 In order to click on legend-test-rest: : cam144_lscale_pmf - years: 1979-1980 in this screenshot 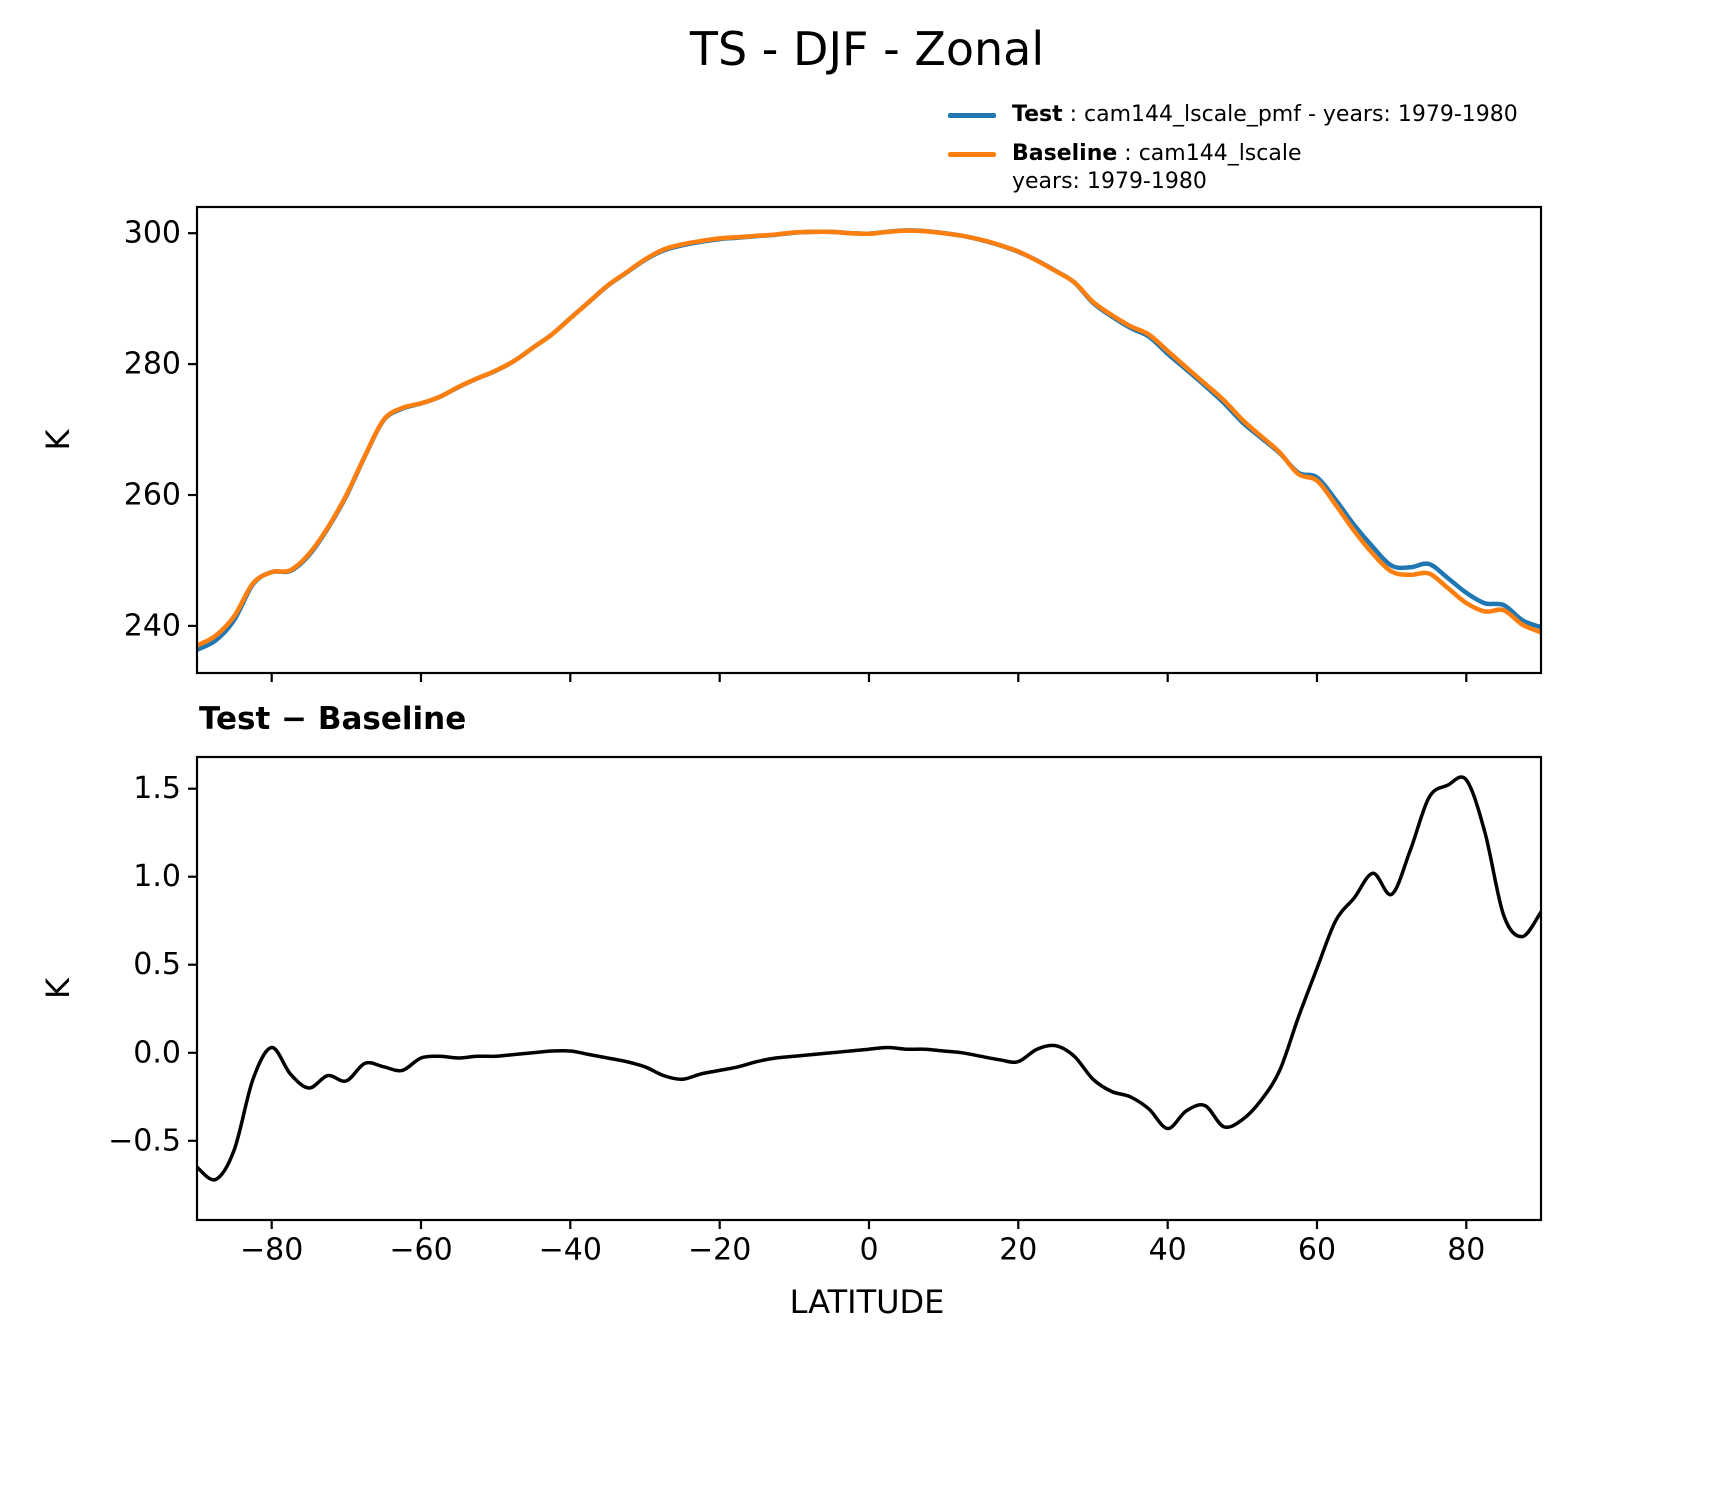, I will do `click(1290, 114)`.